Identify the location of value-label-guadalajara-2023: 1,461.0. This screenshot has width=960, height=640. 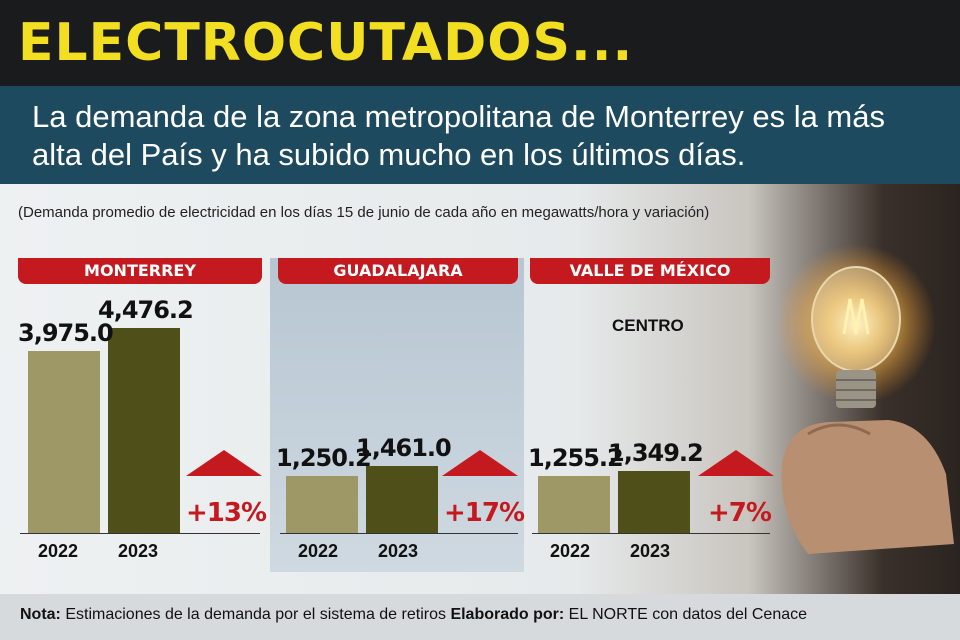
(404, 448).